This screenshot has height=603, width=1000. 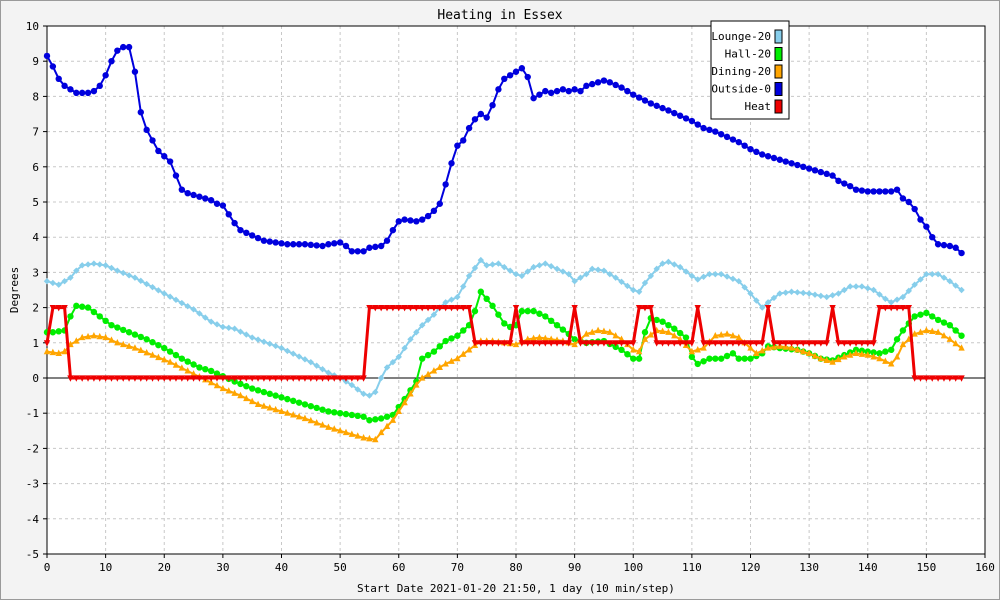 I want to click on y-tick-label: 1, so click(x=35, y=343).